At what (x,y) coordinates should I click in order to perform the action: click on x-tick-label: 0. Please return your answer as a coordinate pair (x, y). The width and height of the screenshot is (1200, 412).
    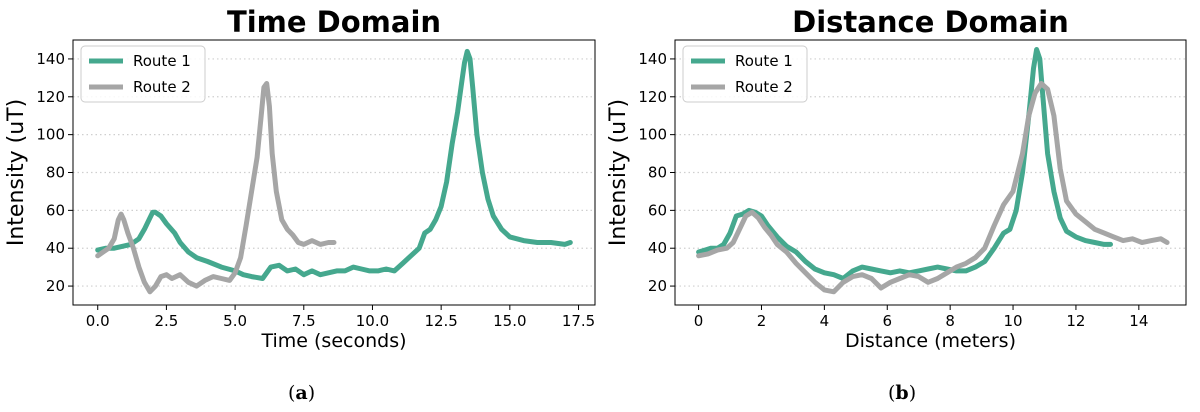
    Looking at the image, I should click on (699, 321).